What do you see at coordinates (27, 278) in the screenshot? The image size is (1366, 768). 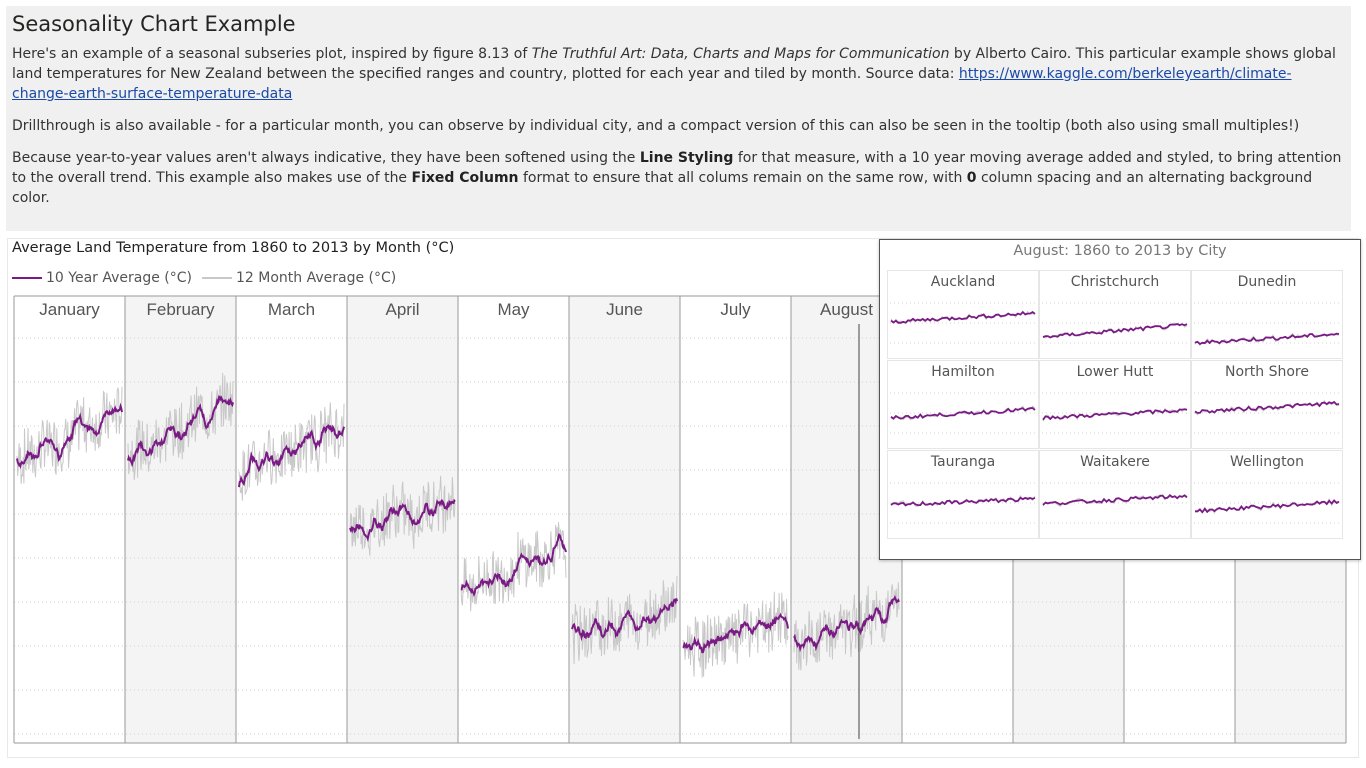 I see `legend-swatch-10-year` at bounding box center [27, 278].